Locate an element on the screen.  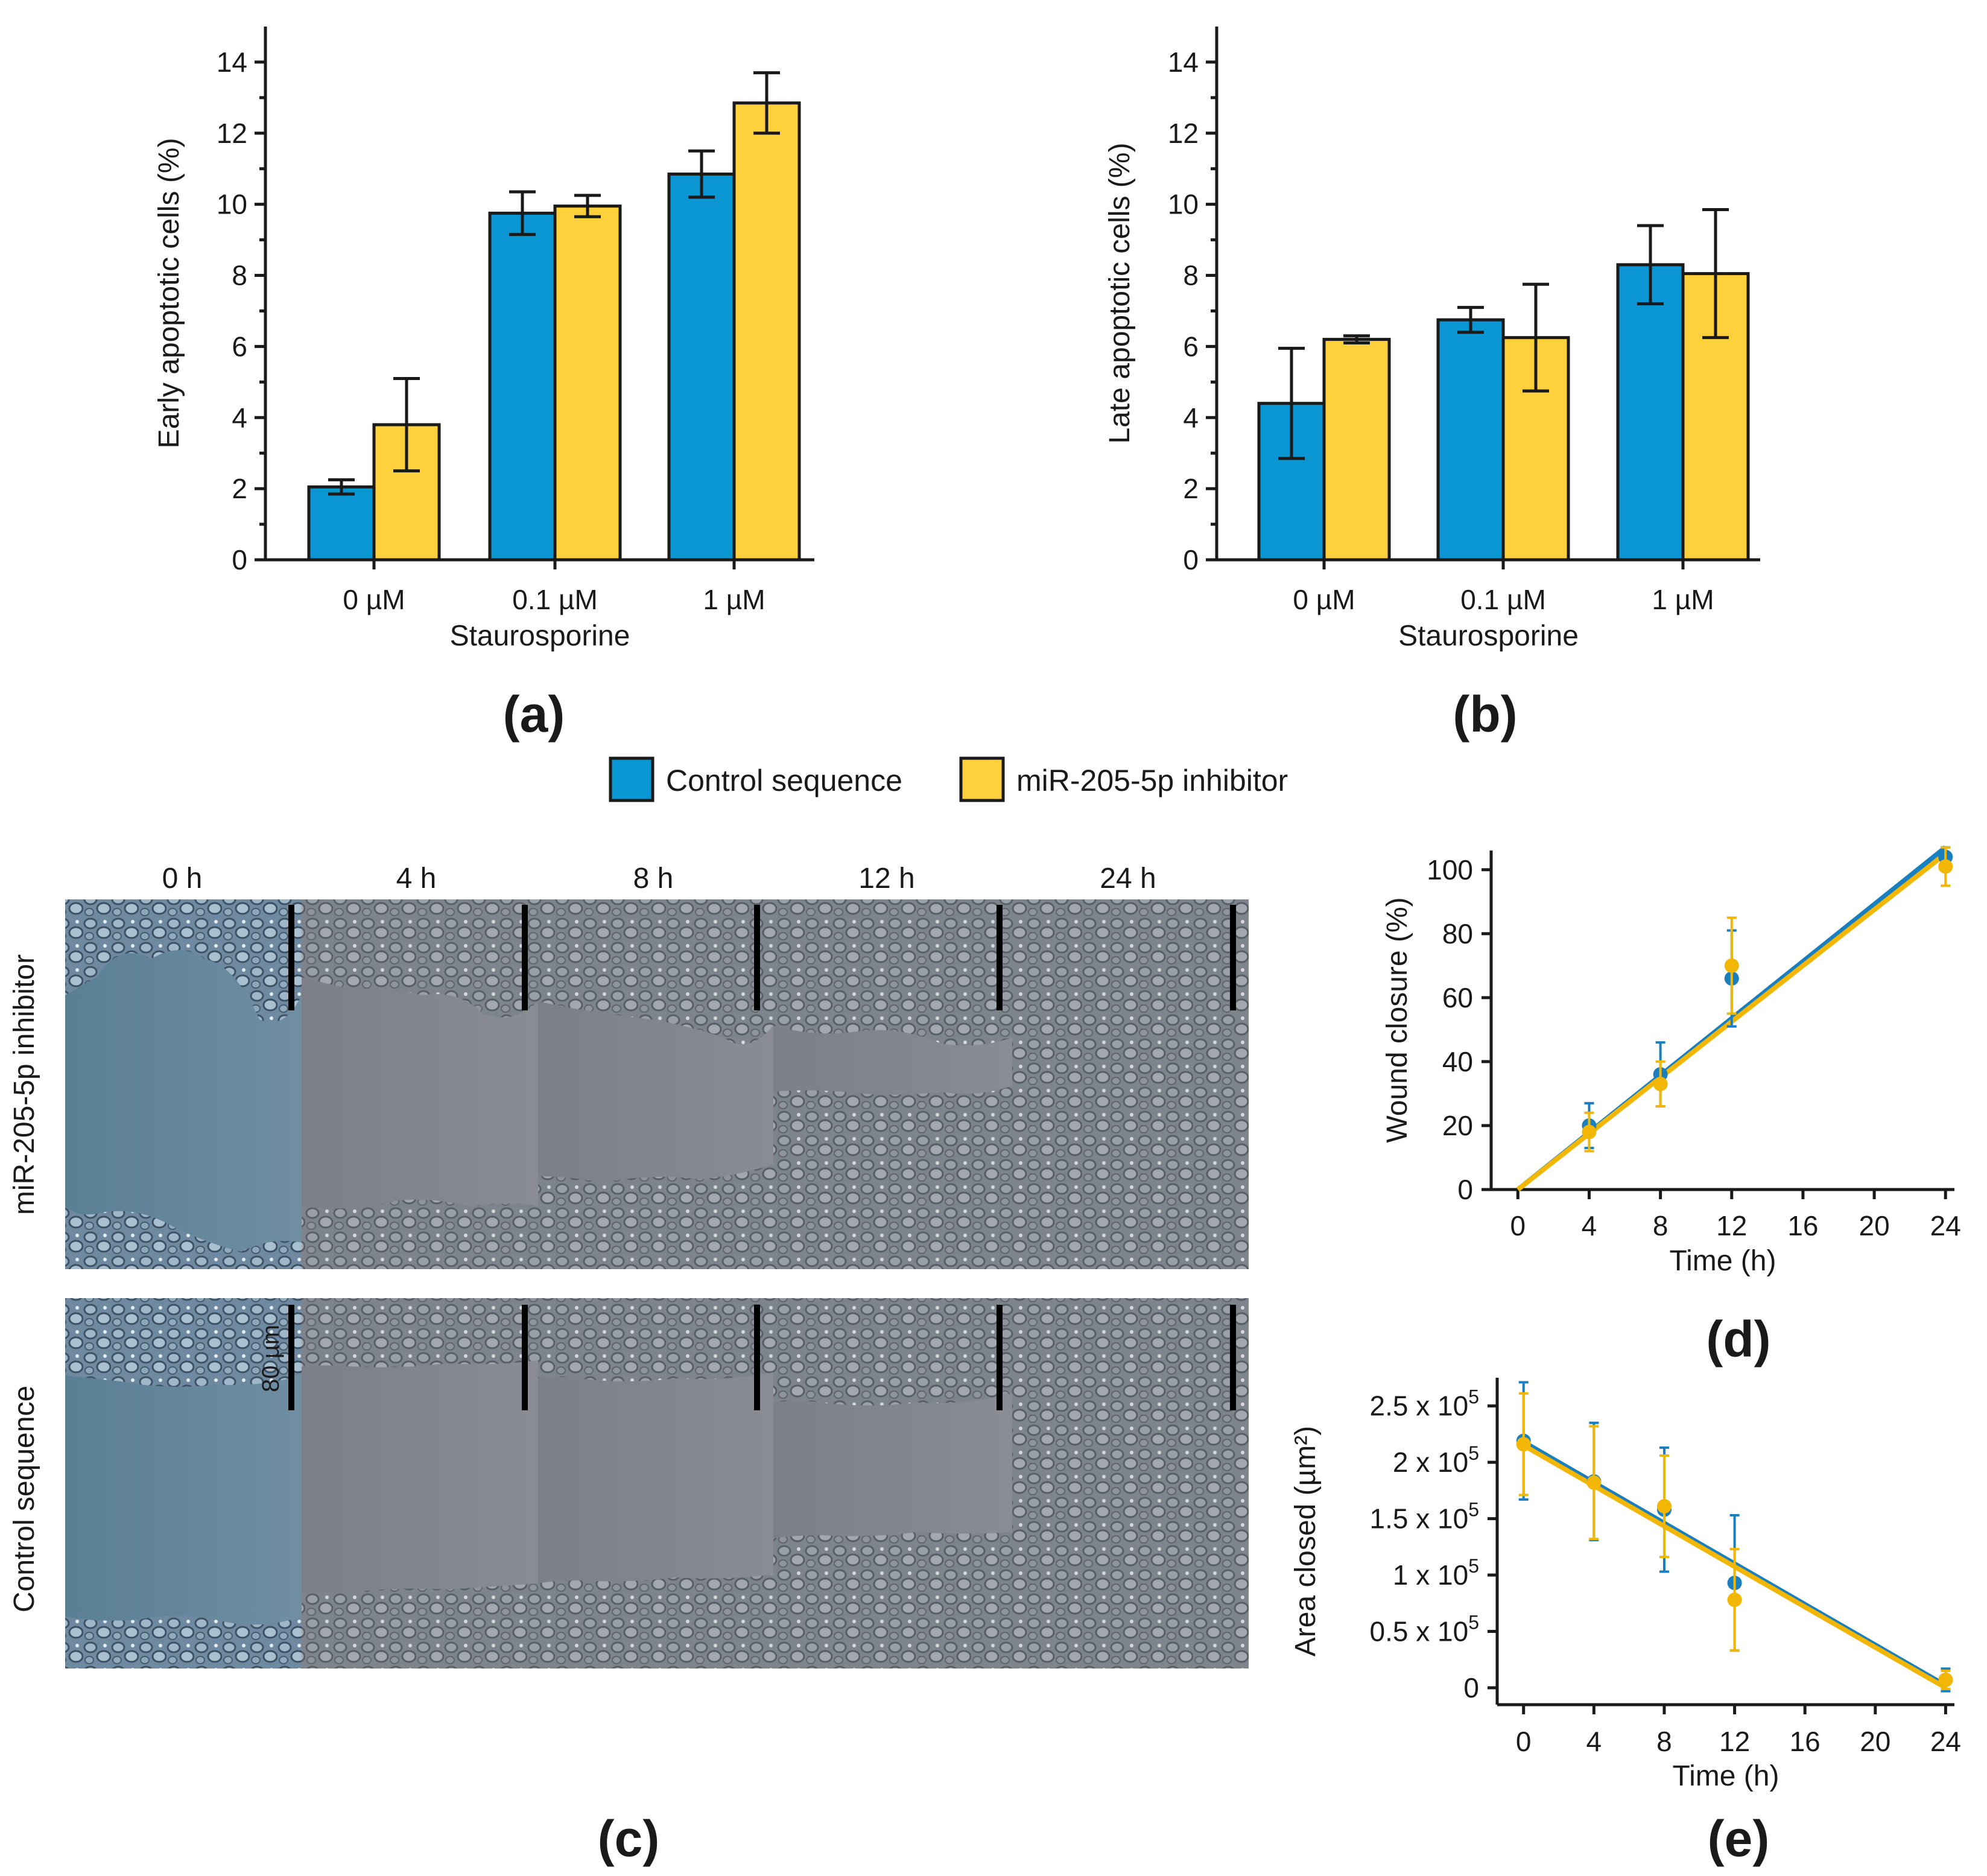
micrograph-control-0h is located at coordinates (183, 1483).